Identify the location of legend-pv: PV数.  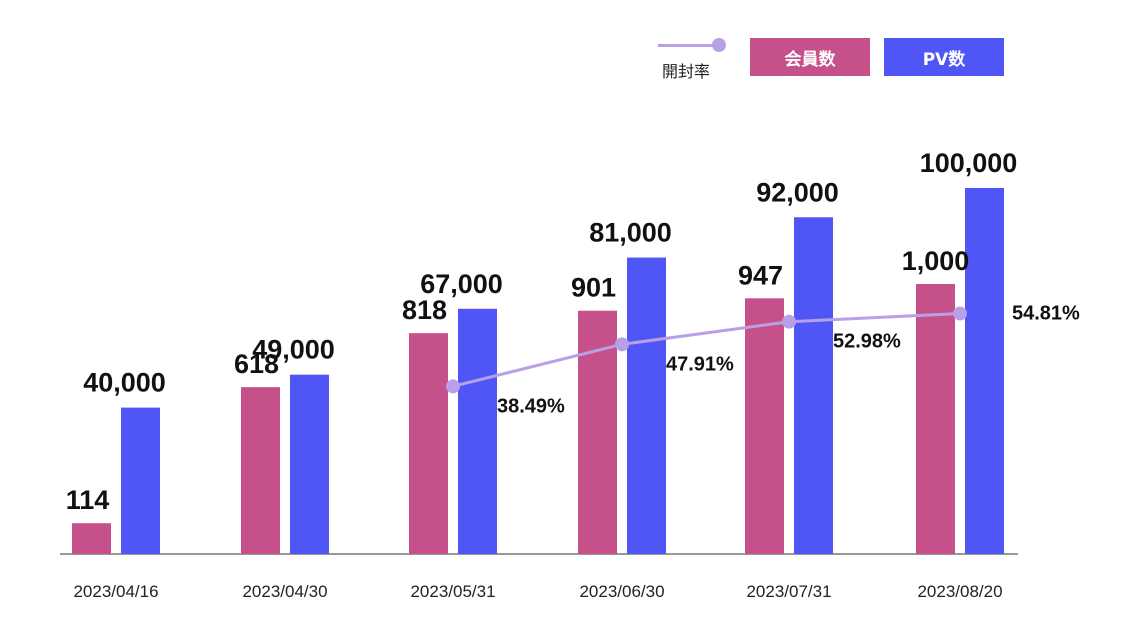
(944, 57).